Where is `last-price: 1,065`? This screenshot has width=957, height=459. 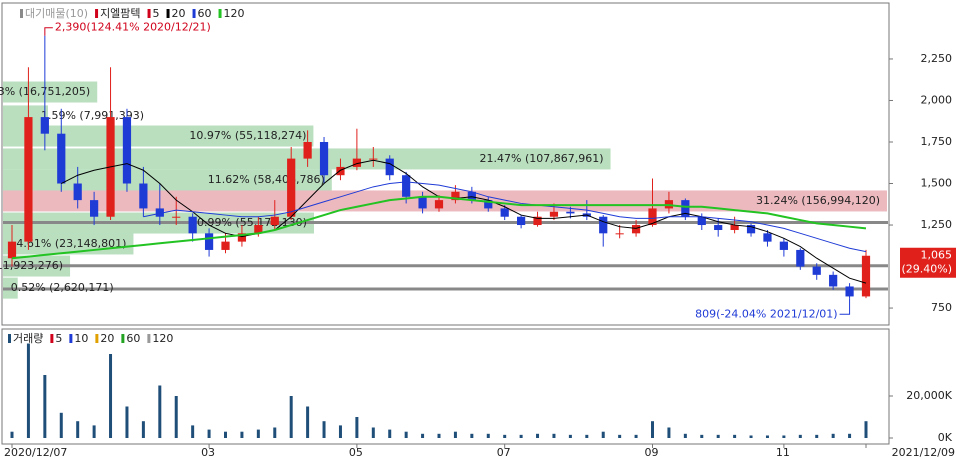
last-price: 1,065 is located at coordinates (937, 255).